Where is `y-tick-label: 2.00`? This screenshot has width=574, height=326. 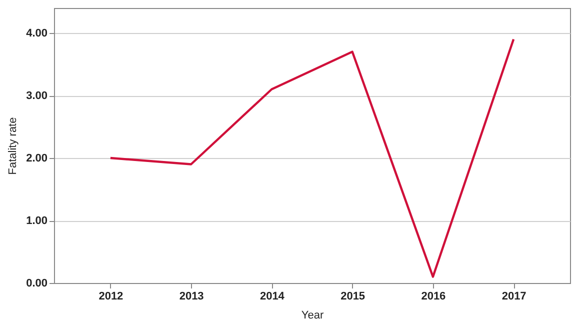 y-tick-label: 2.00 is located at coordinates (37, 158).